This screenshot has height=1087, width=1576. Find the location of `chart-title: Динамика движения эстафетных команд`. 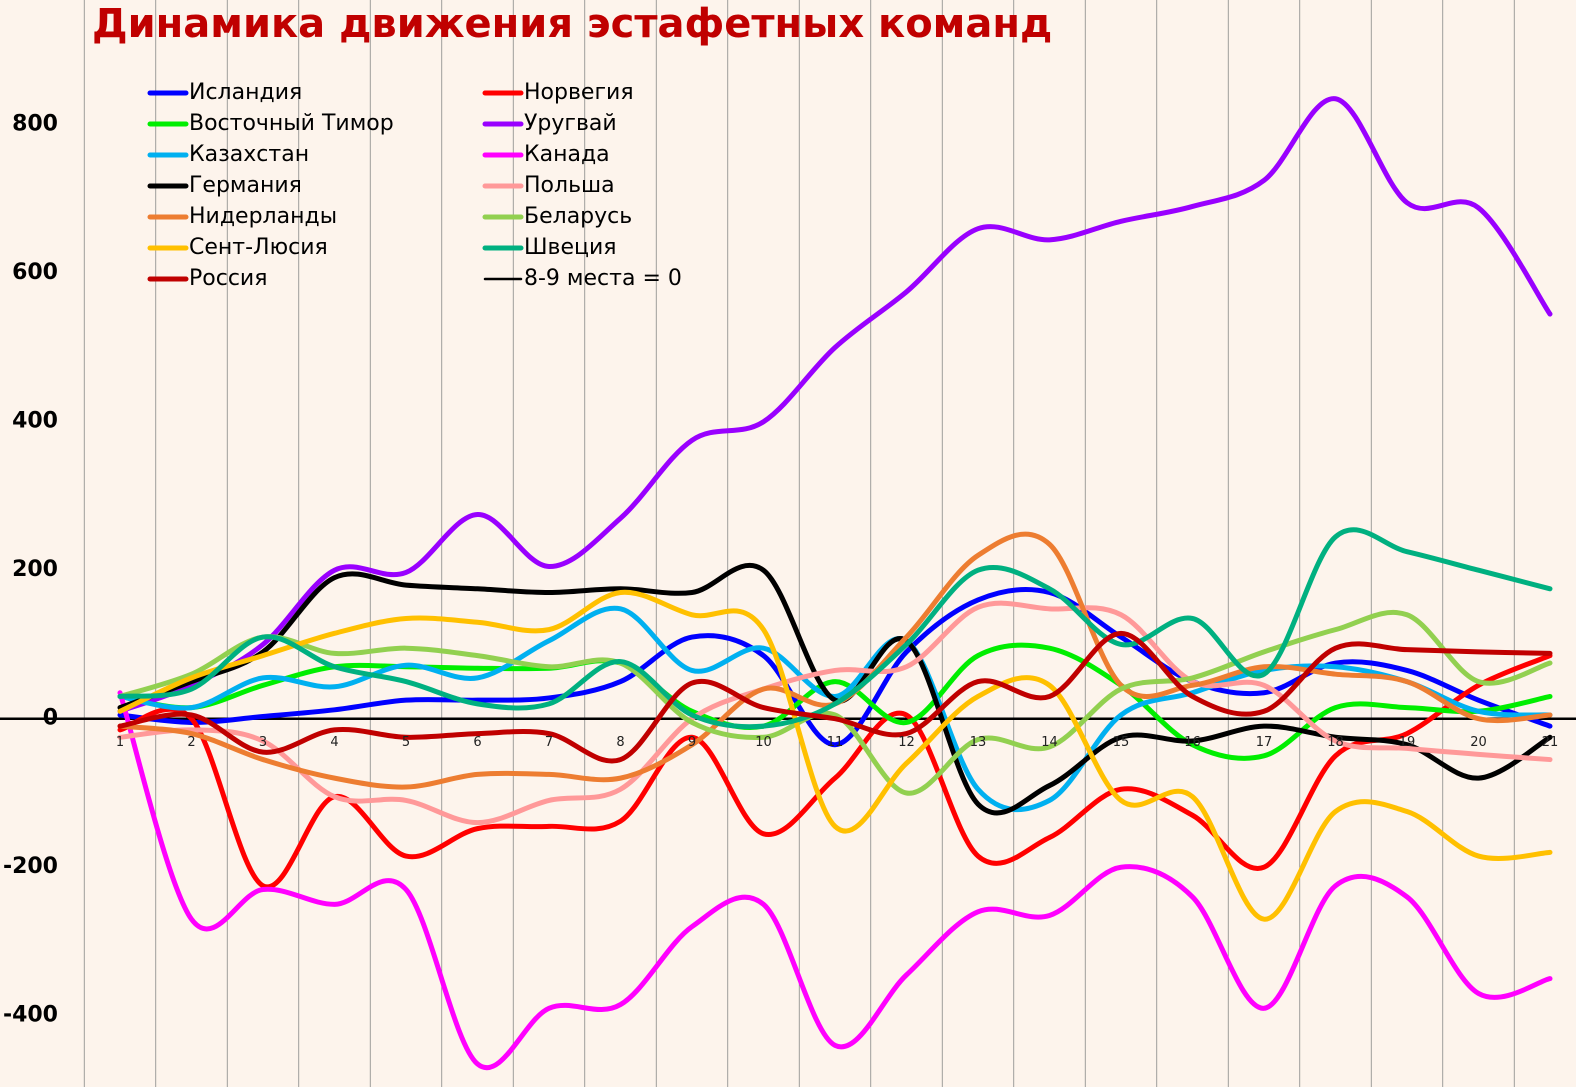

chart-title: Динамика движения эстафетных команд is located at coordinates (572, 24).